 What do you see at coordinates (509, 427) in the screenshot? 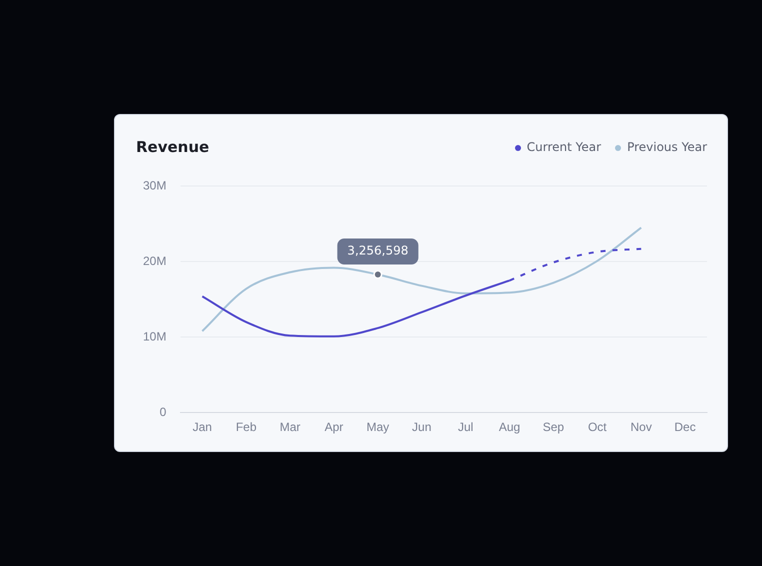
I see `x-tick-label: Aug` at bounding box center [509, 427].